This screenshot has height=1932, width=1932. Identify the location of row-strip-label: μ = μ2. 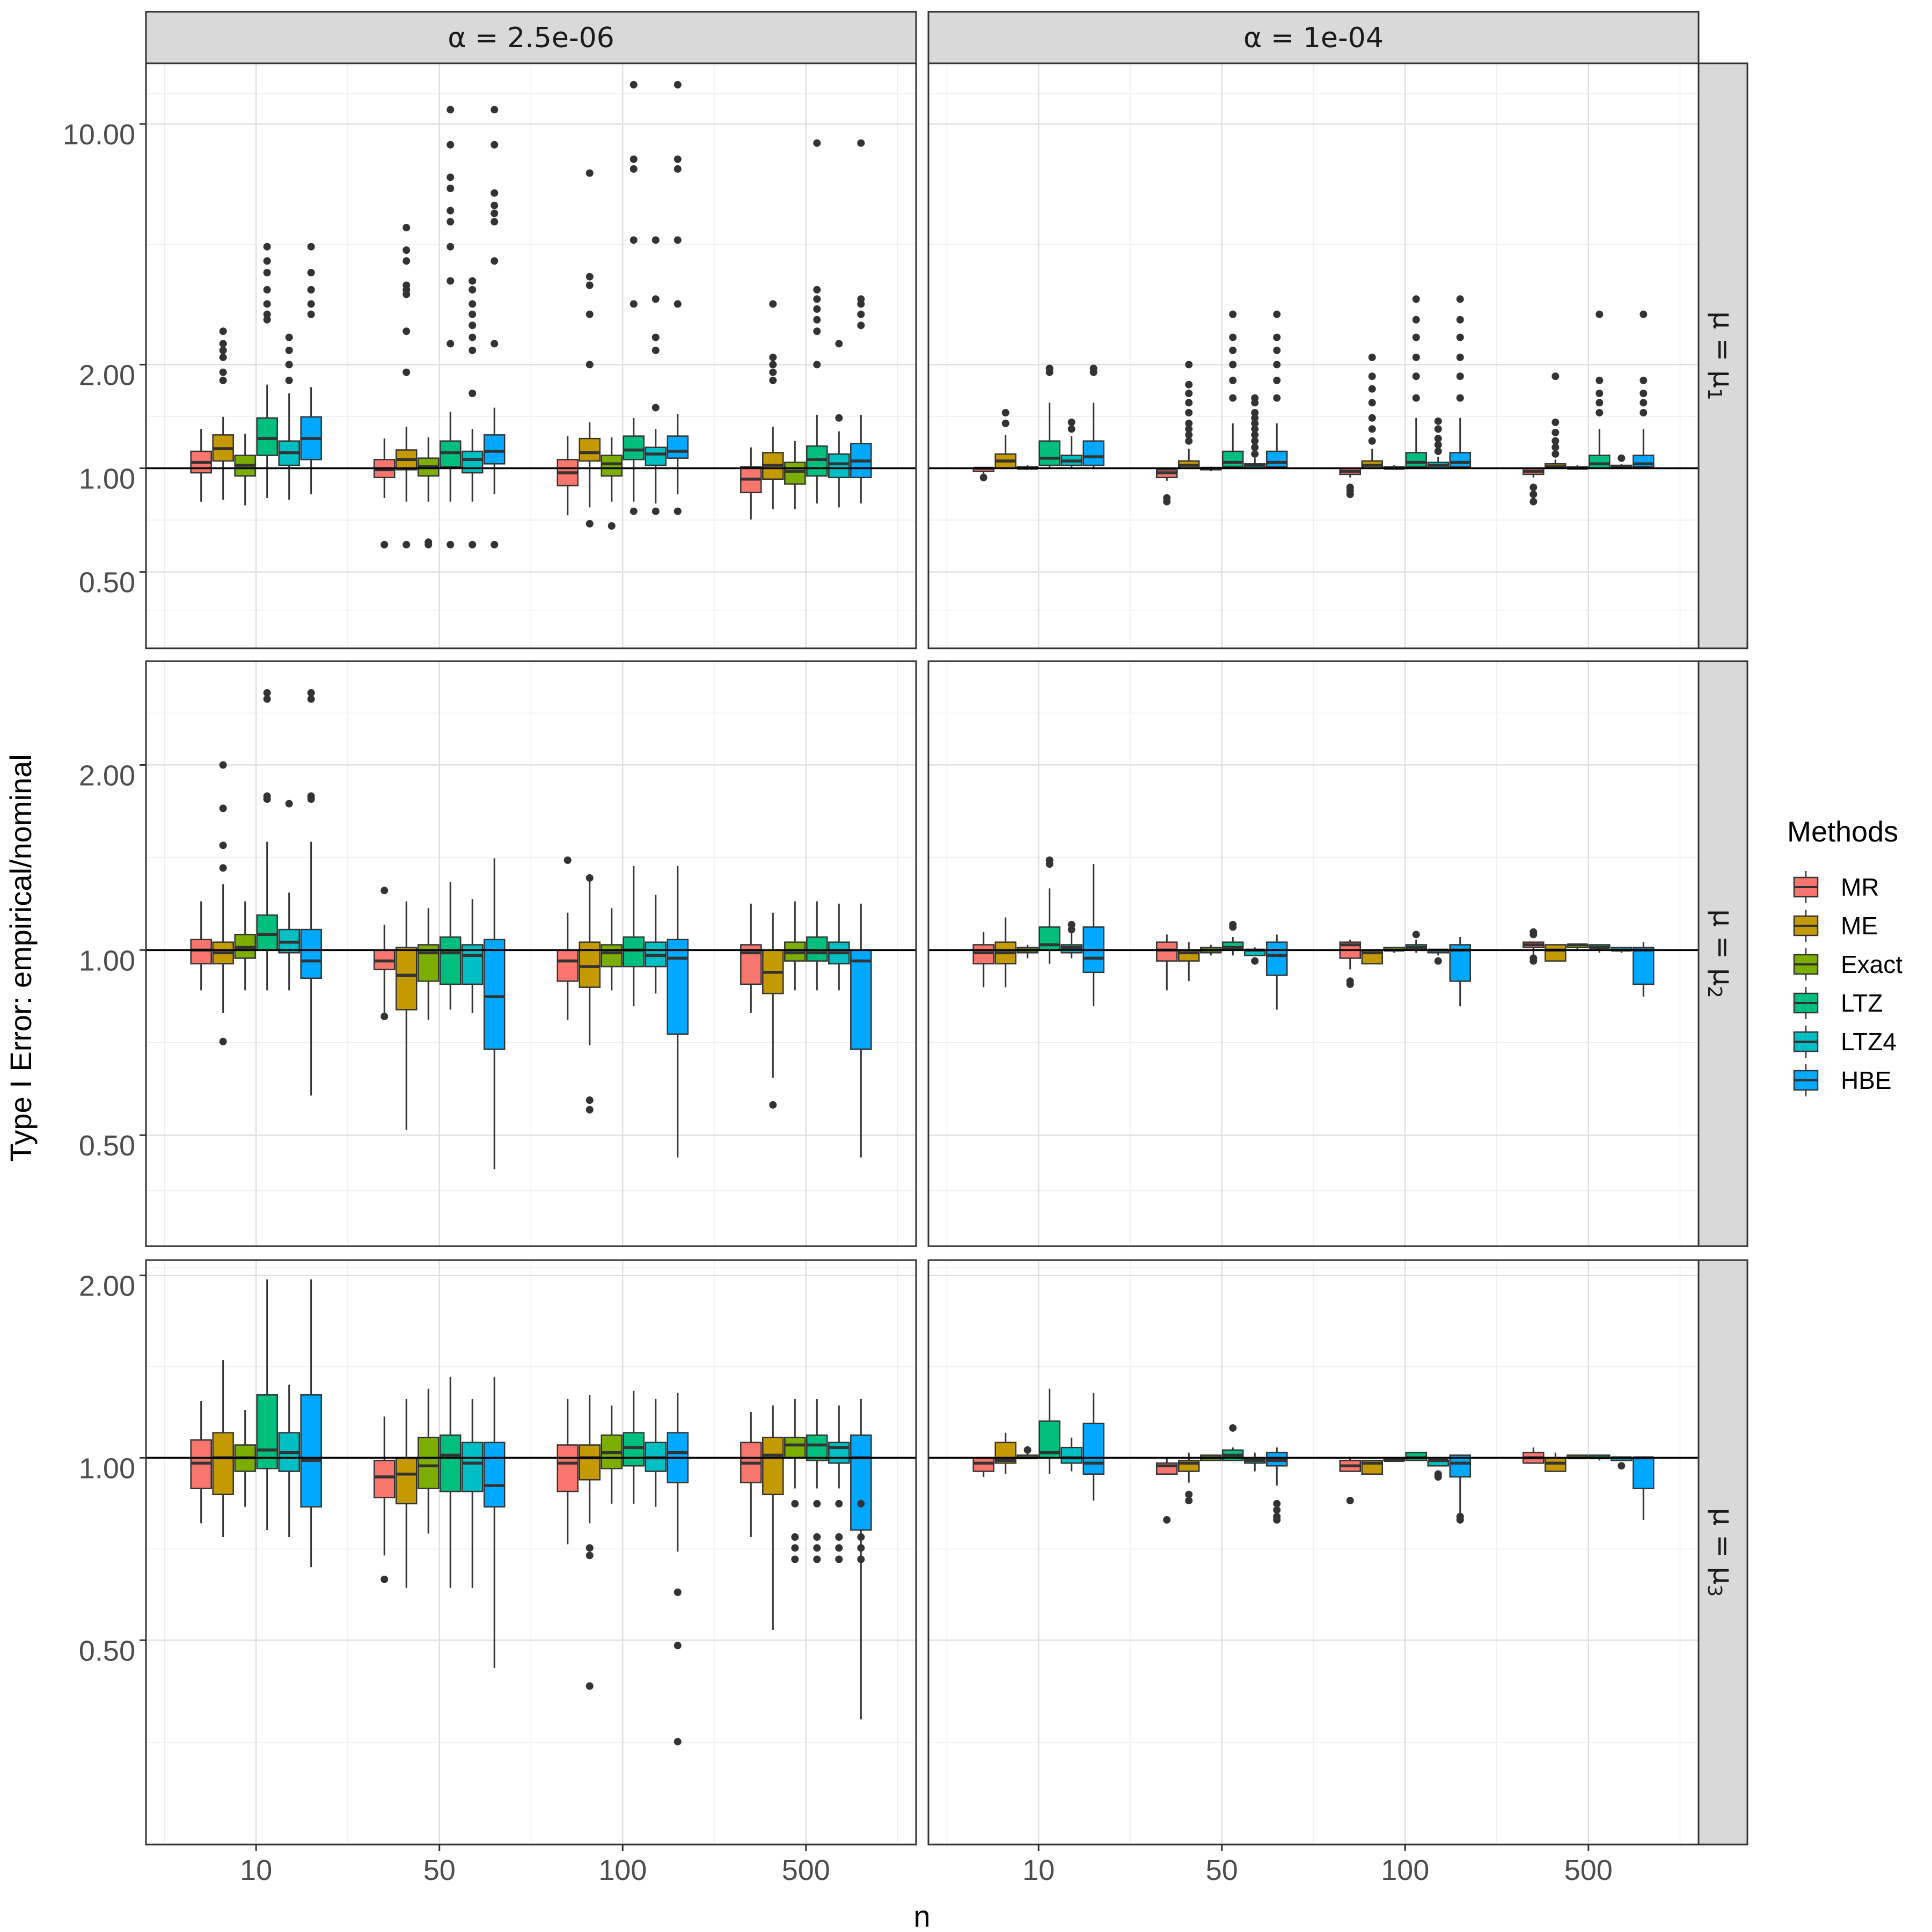
(1721, 953).